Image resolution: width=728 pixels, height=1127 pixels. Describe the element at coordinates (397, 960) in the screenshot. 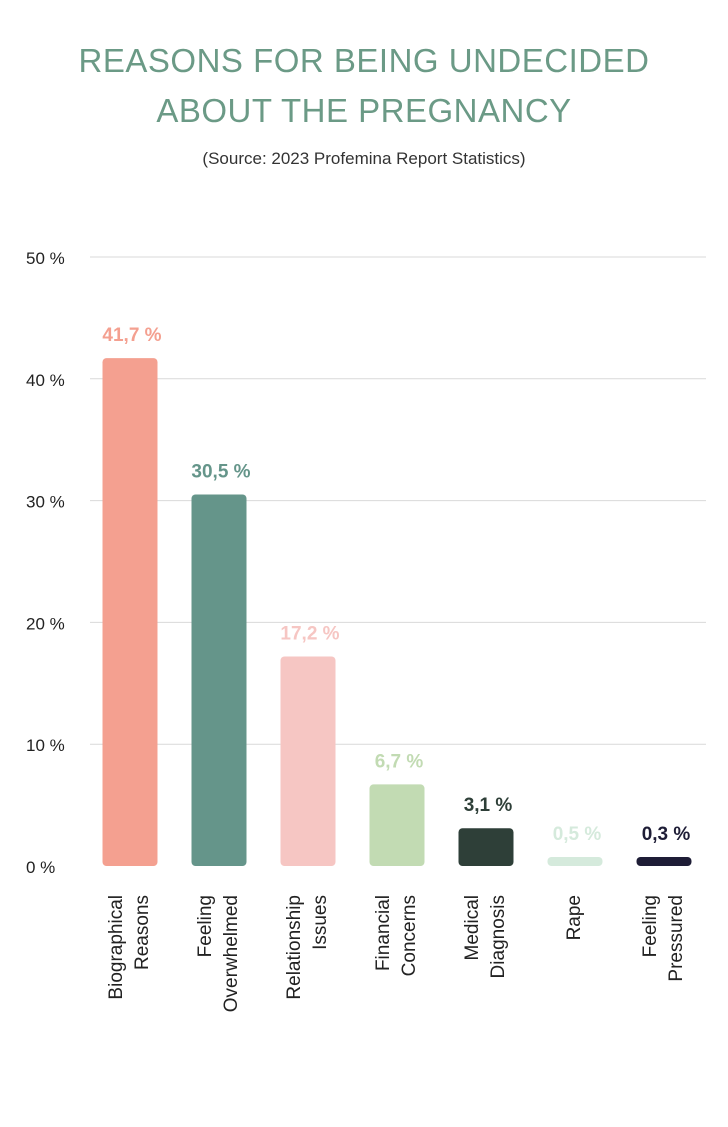

I see `x-tick-label: Financial Concerns` at that location.